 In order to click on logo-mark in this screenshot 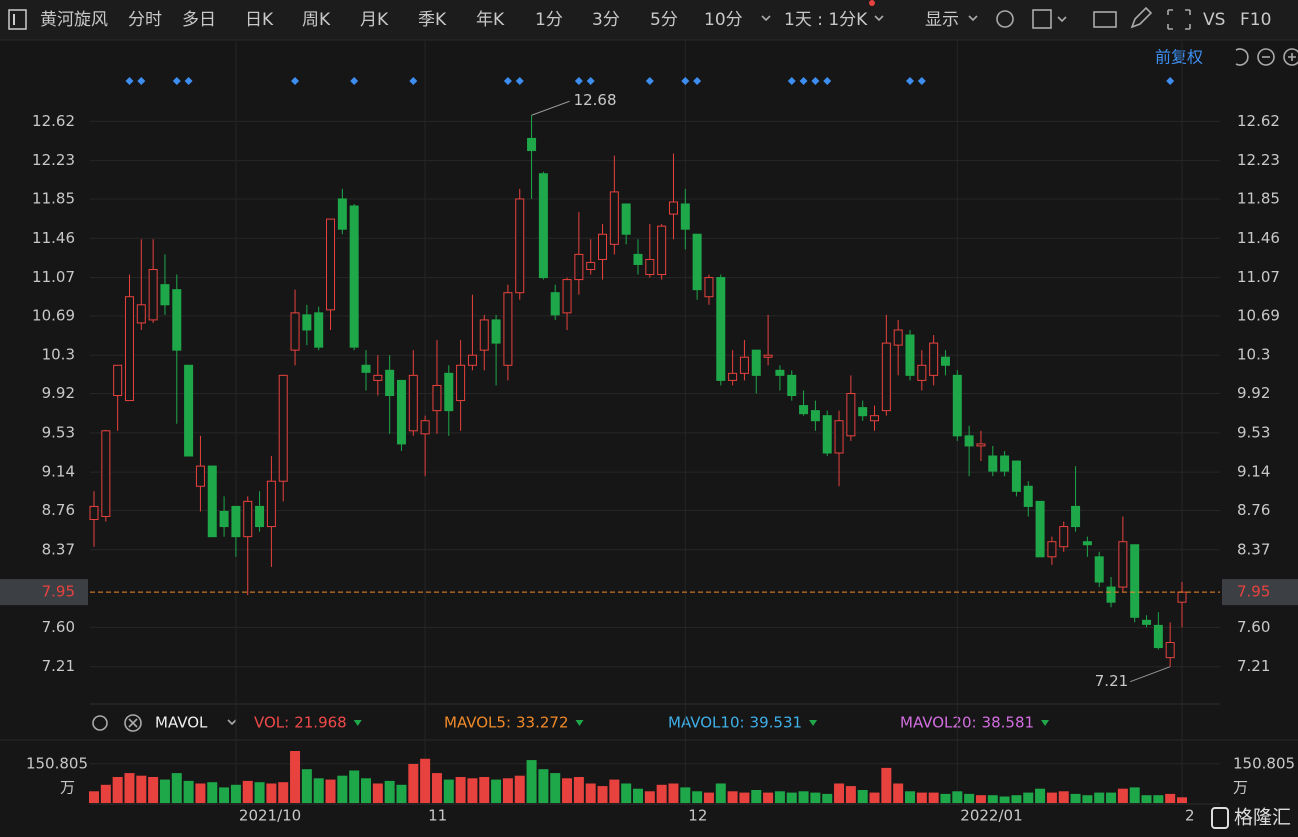, I will do `click(1220, 818)`.